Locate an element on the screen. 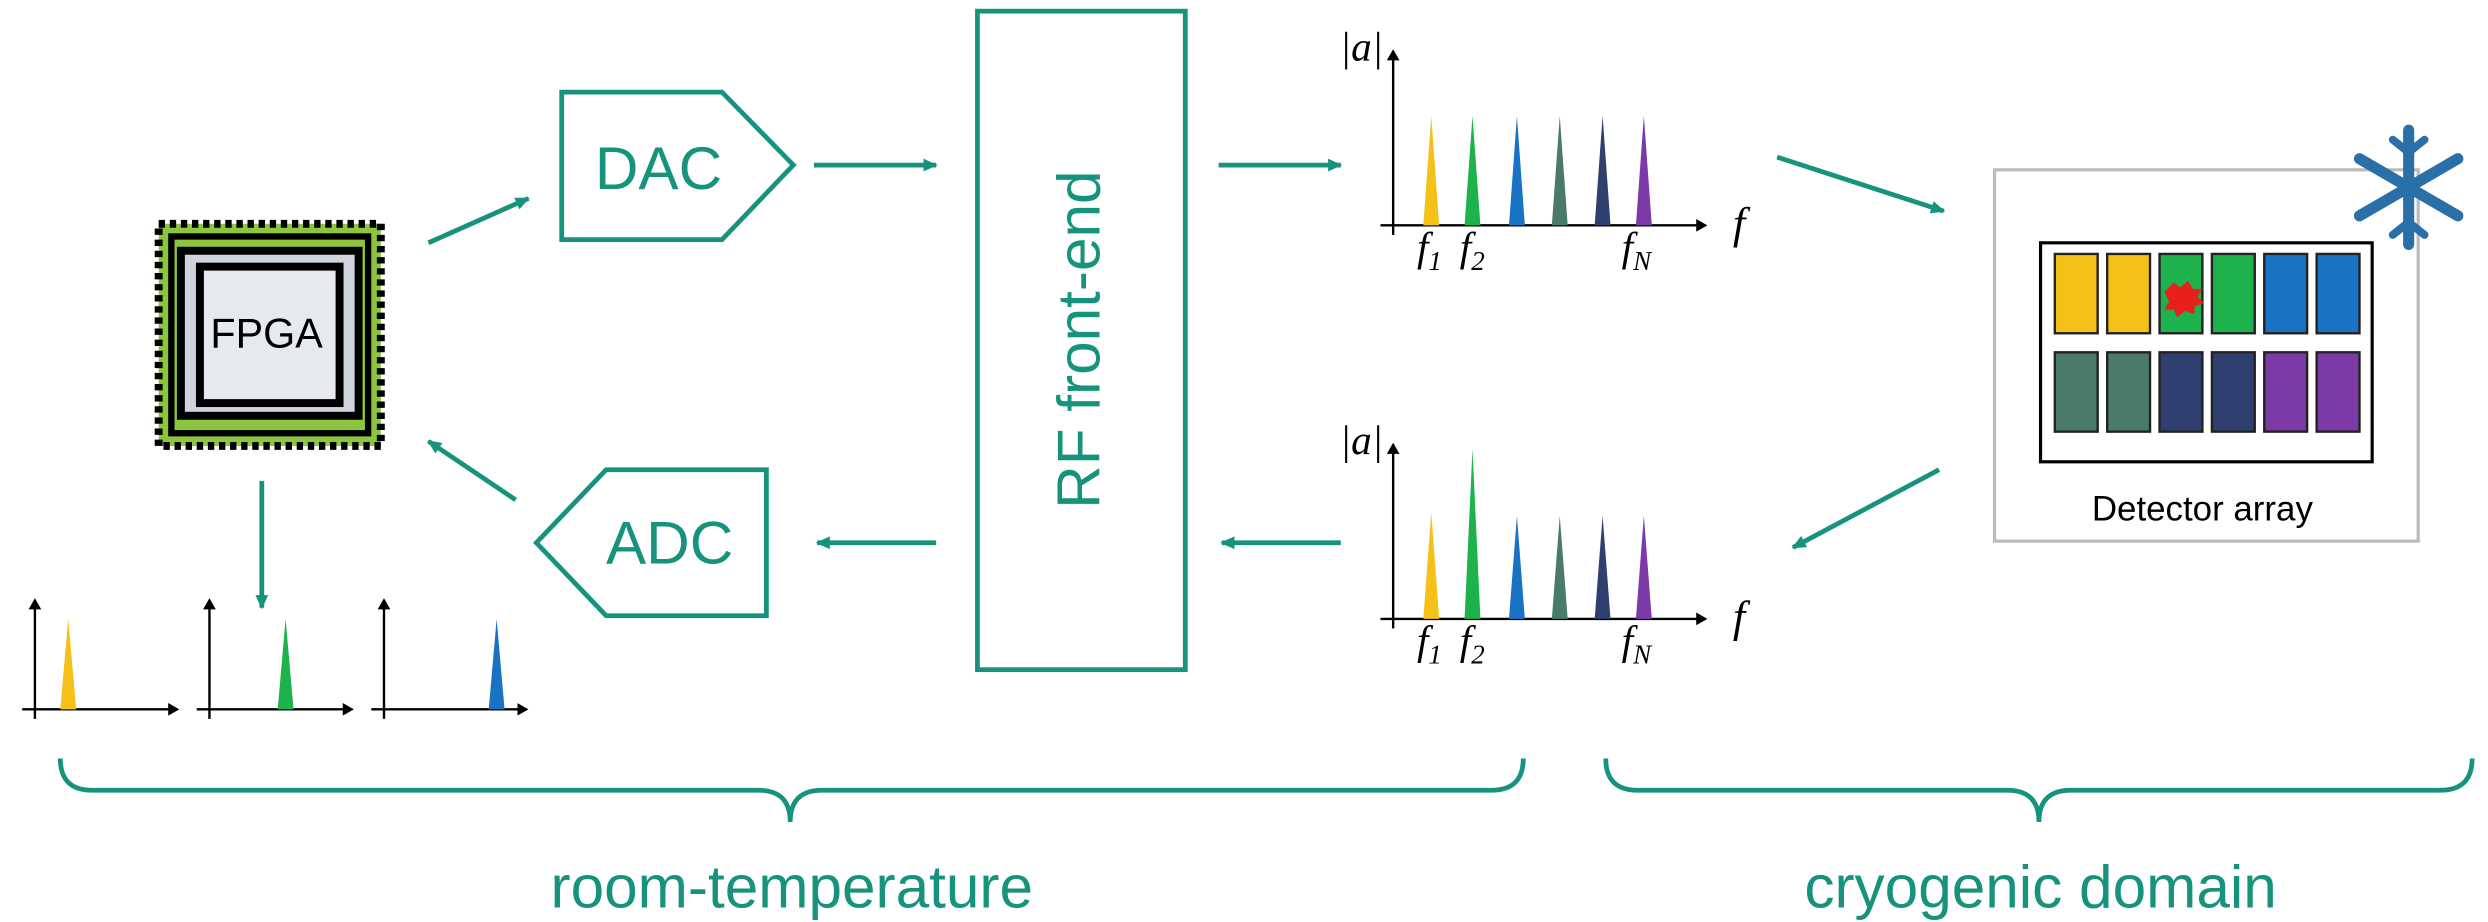  detector-label: Detector array is located at coordinates (2203, 509).